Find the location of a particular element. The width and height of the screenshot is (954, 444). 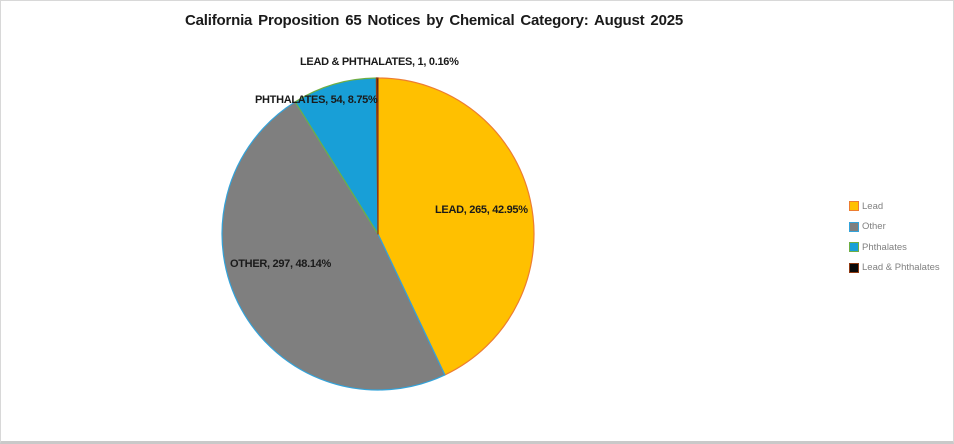

legend-item-lead-phthalates: Lead & Phthalates is located at coordinates (894, 268).